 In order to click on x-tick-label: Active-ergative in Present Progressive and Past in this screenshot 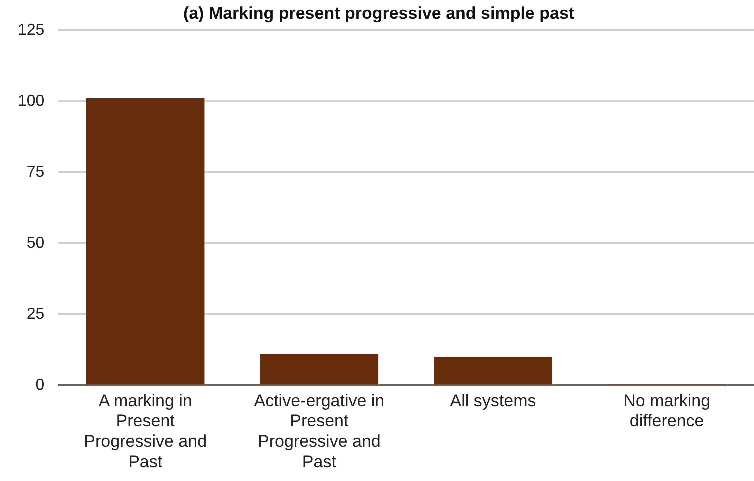, I will do `click(319, 431)`.